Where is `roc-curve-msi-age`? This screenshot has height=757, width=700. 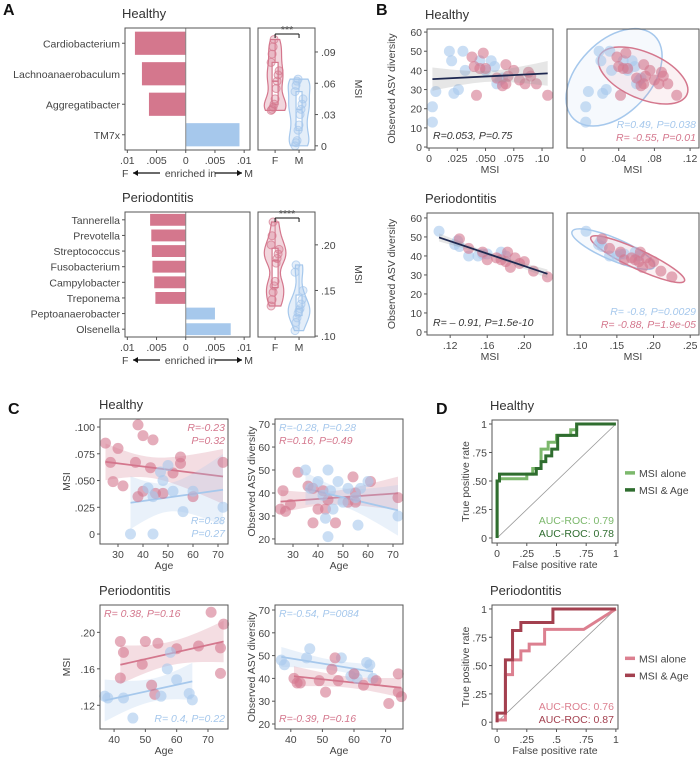 roc-curve-msi-age is located at coordinates (555, 480).